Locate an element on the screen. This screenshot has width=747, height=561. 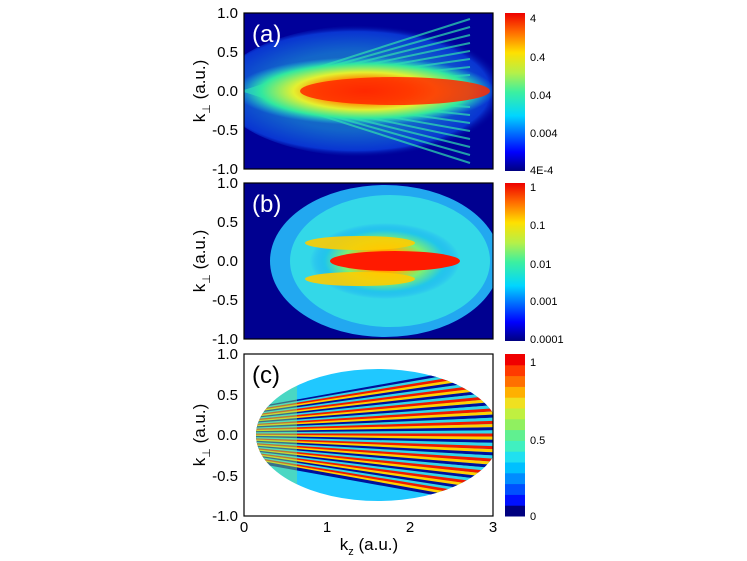
panel-label-c: (c) is located at coordinates (266, 375).